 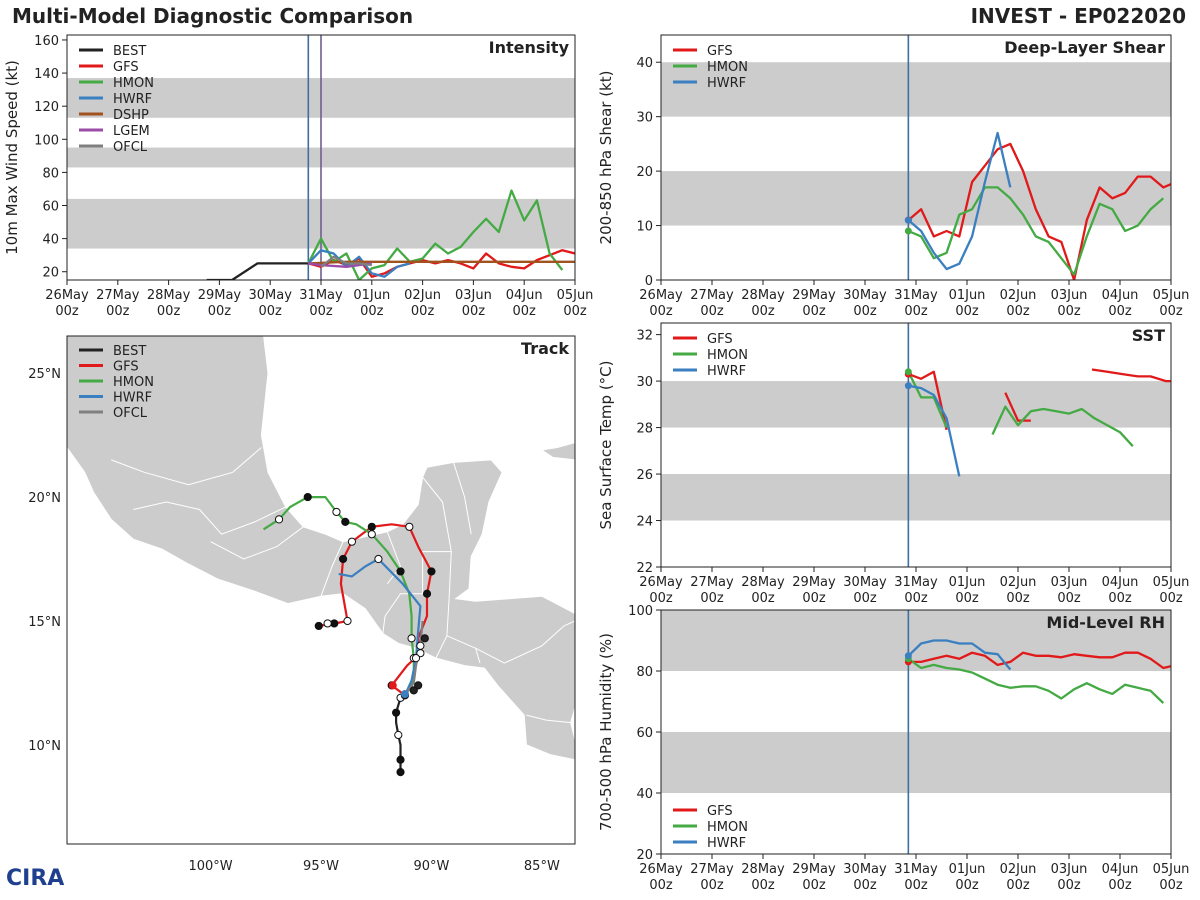 I want to click on series-line-gfs, so click(x=1039, y=660).